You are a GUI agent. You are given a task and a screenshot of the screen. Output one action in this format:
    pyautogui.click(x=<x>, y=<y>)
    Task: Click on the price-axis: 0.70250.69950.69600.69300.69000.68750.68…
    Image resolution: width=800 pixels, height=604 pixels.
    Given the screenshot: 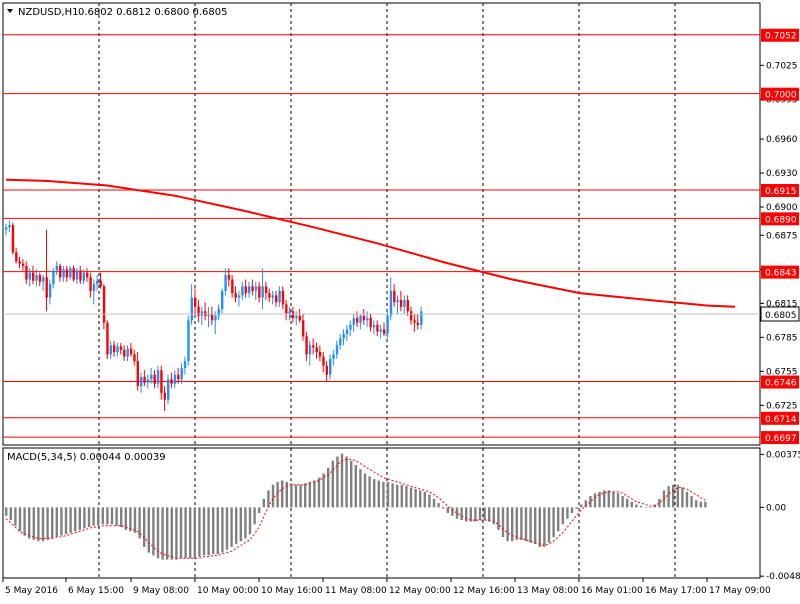 What is the action you would take?
    pyautogui.click(x=779, y=236)
    